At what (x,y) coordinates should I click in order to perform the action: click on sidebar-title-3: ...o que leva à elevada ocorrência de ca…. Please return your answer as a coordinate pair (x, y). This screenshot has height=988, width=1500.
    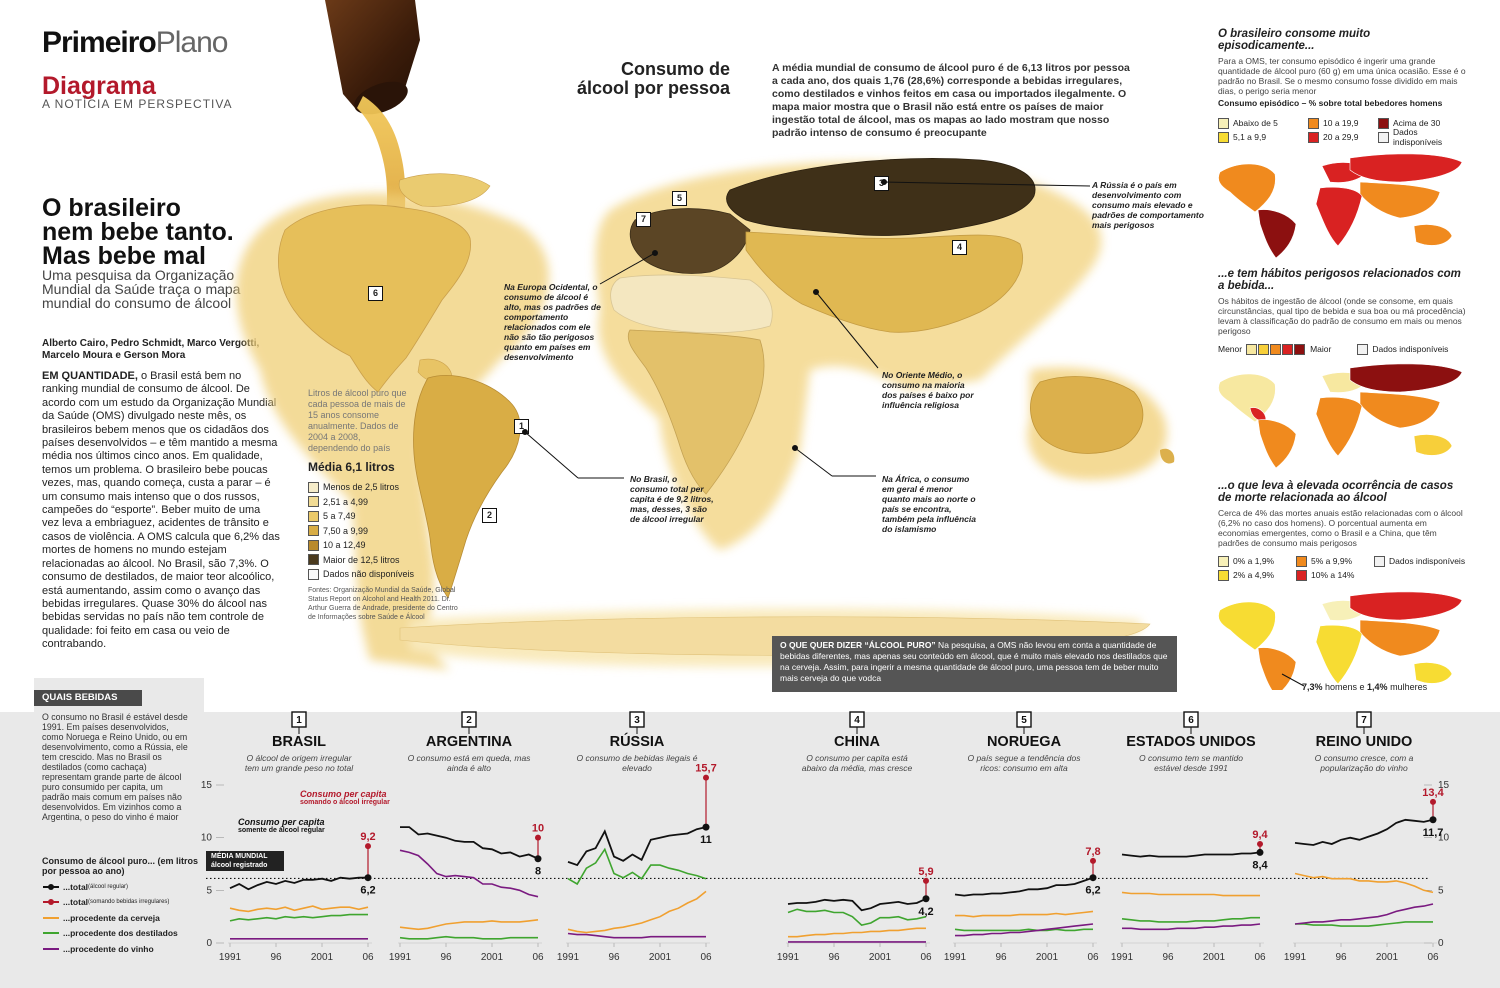
    Looking at the image, I should click on (1336, 492).